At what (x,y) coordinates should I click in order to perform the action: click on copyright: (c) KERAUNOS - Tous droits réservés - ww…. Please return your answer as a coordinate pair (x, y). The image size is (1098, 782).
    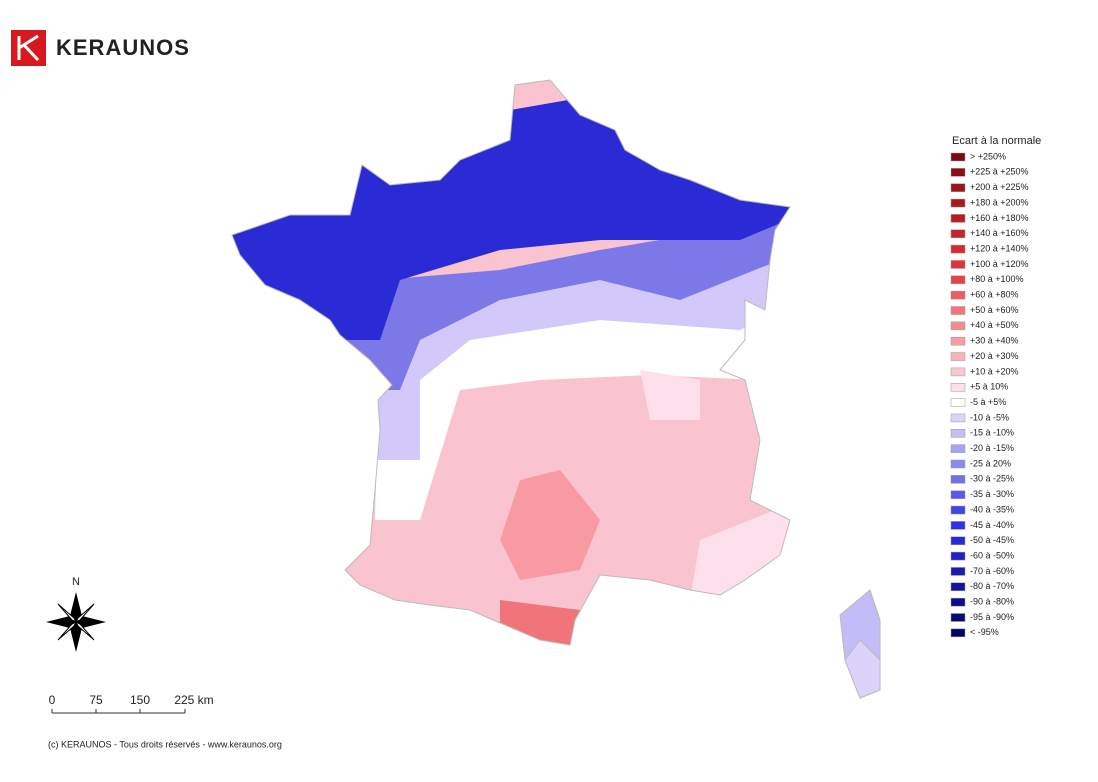
    Looking at the image, I should click on (165, 744).